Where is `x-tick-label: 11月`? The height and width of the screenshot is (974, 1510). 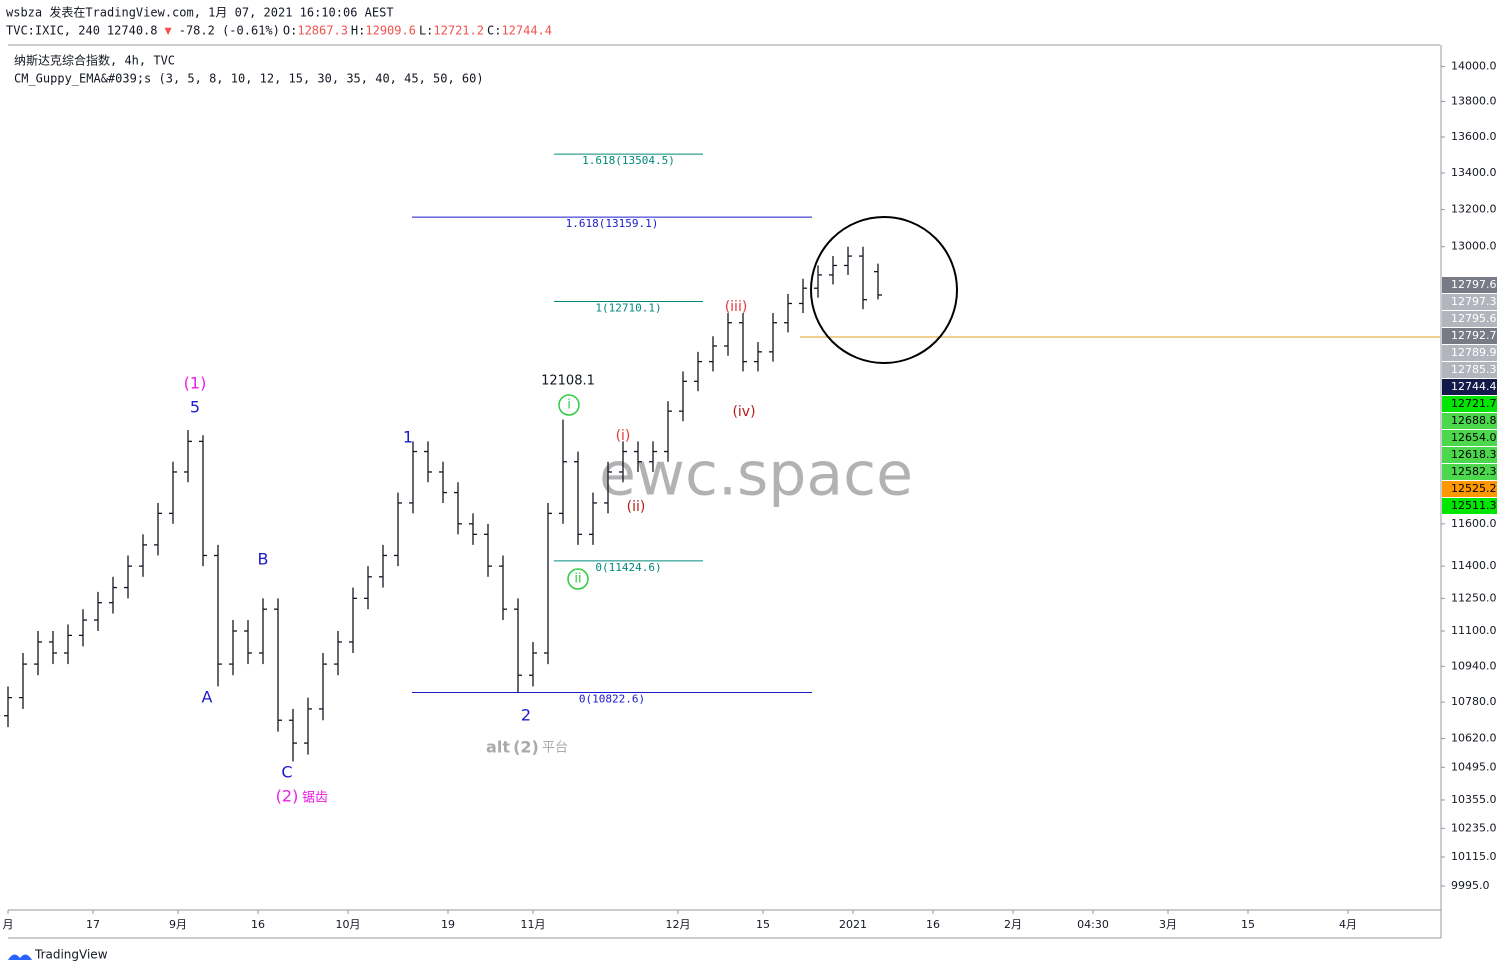
x-tick-label: 11月 is located at coordinates (533, 924).